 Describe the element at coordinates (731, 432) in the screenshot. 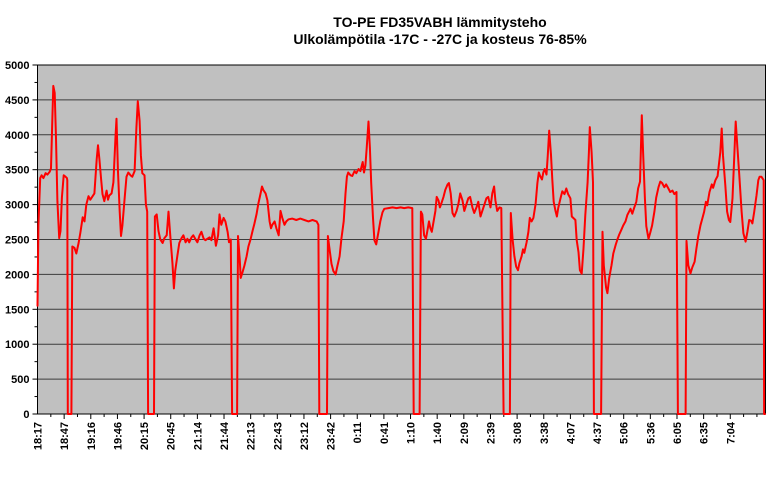

I see `x-axis-tick-label: 7:04` at that location.